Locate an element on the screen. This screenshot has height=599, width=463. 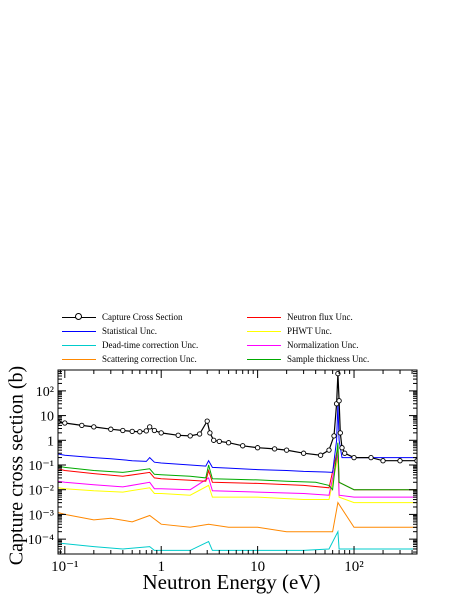
legend-swatch-statistical is located at coordinates (79, 331).